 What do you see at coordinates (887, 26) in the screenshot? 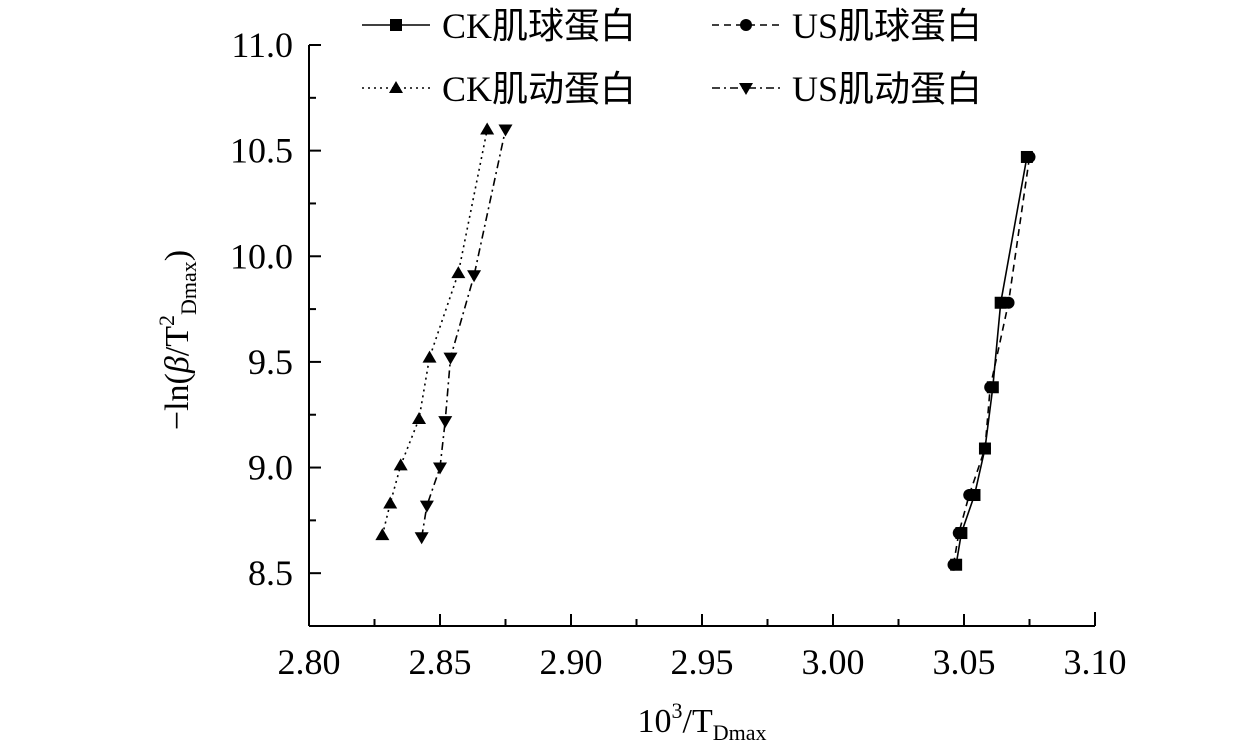
I see `legend-label: US肌球蛋白` at bounding box center [887, 26].